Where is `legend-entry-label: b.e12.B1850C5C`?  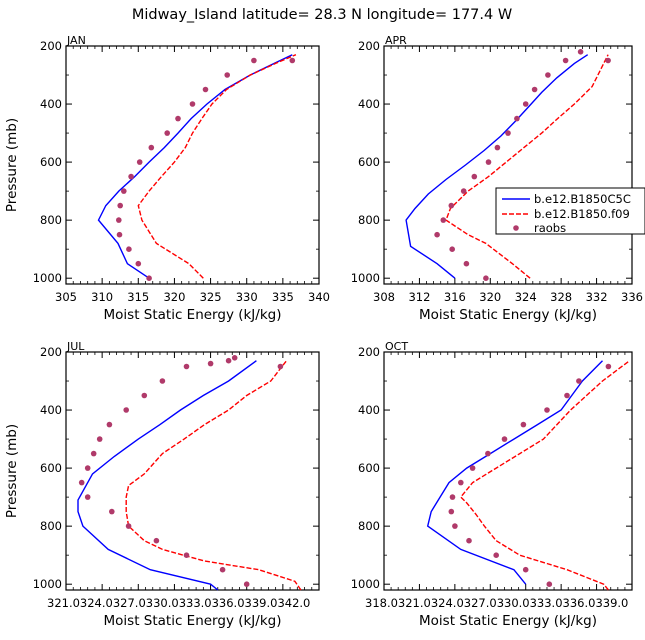 legend-entry-label: b.e12.B1850C5C is located at coordinates (582, 199).